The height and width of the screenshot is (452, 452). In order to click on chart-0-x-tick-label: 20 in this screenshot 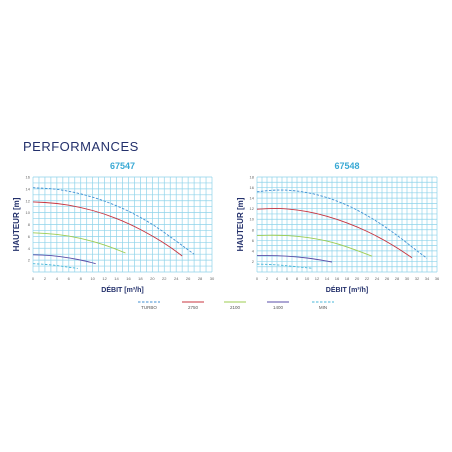, I will do `click(152, 278)`.